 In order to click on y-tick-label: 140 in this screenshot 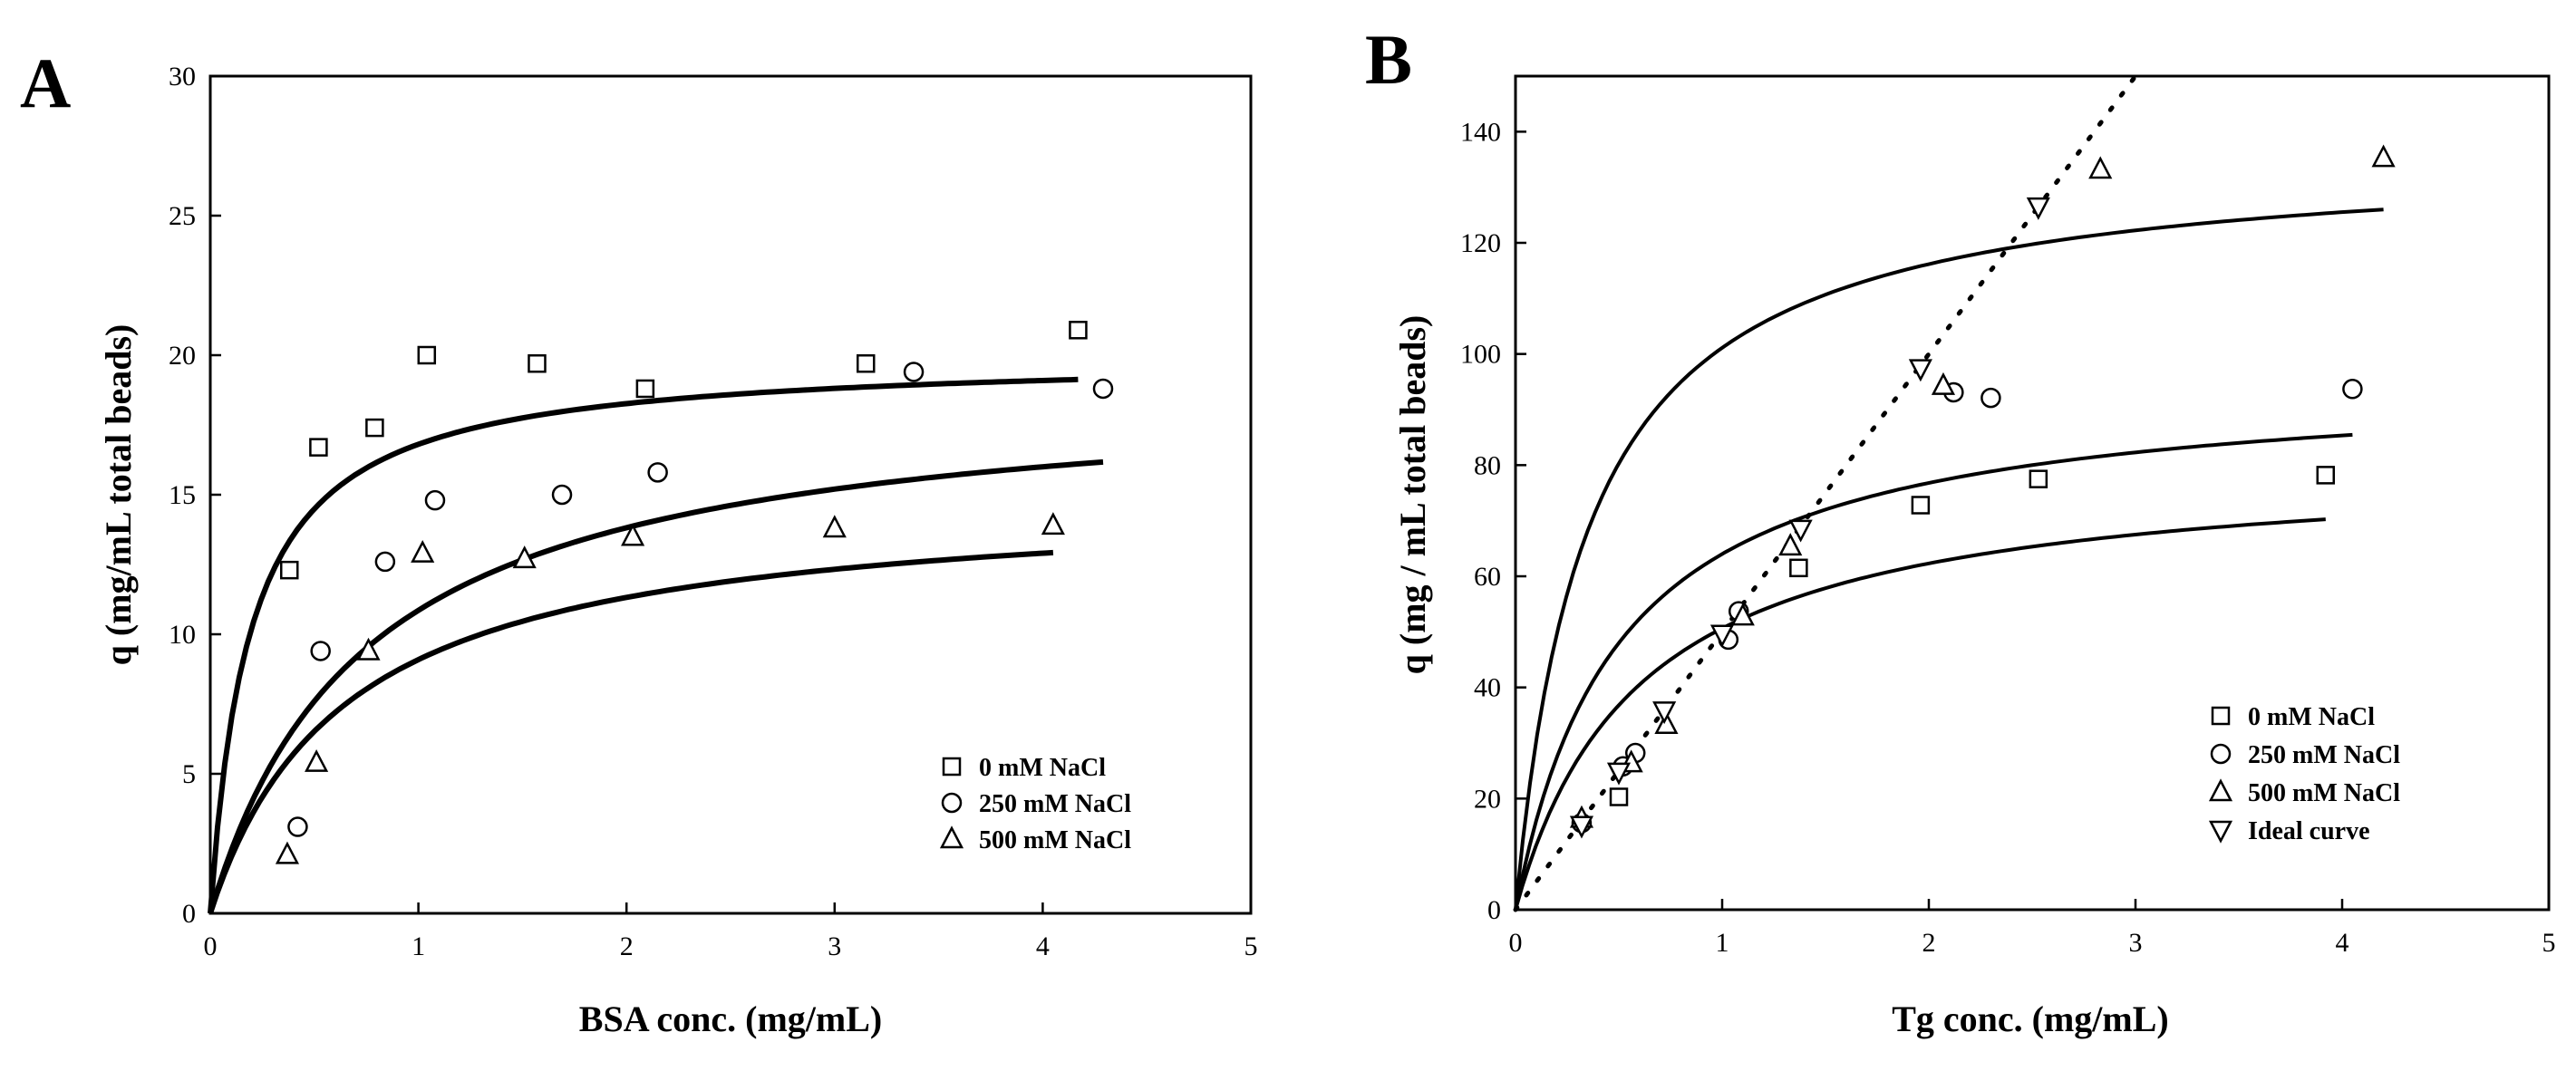, I will do `click(1480, 132)`.